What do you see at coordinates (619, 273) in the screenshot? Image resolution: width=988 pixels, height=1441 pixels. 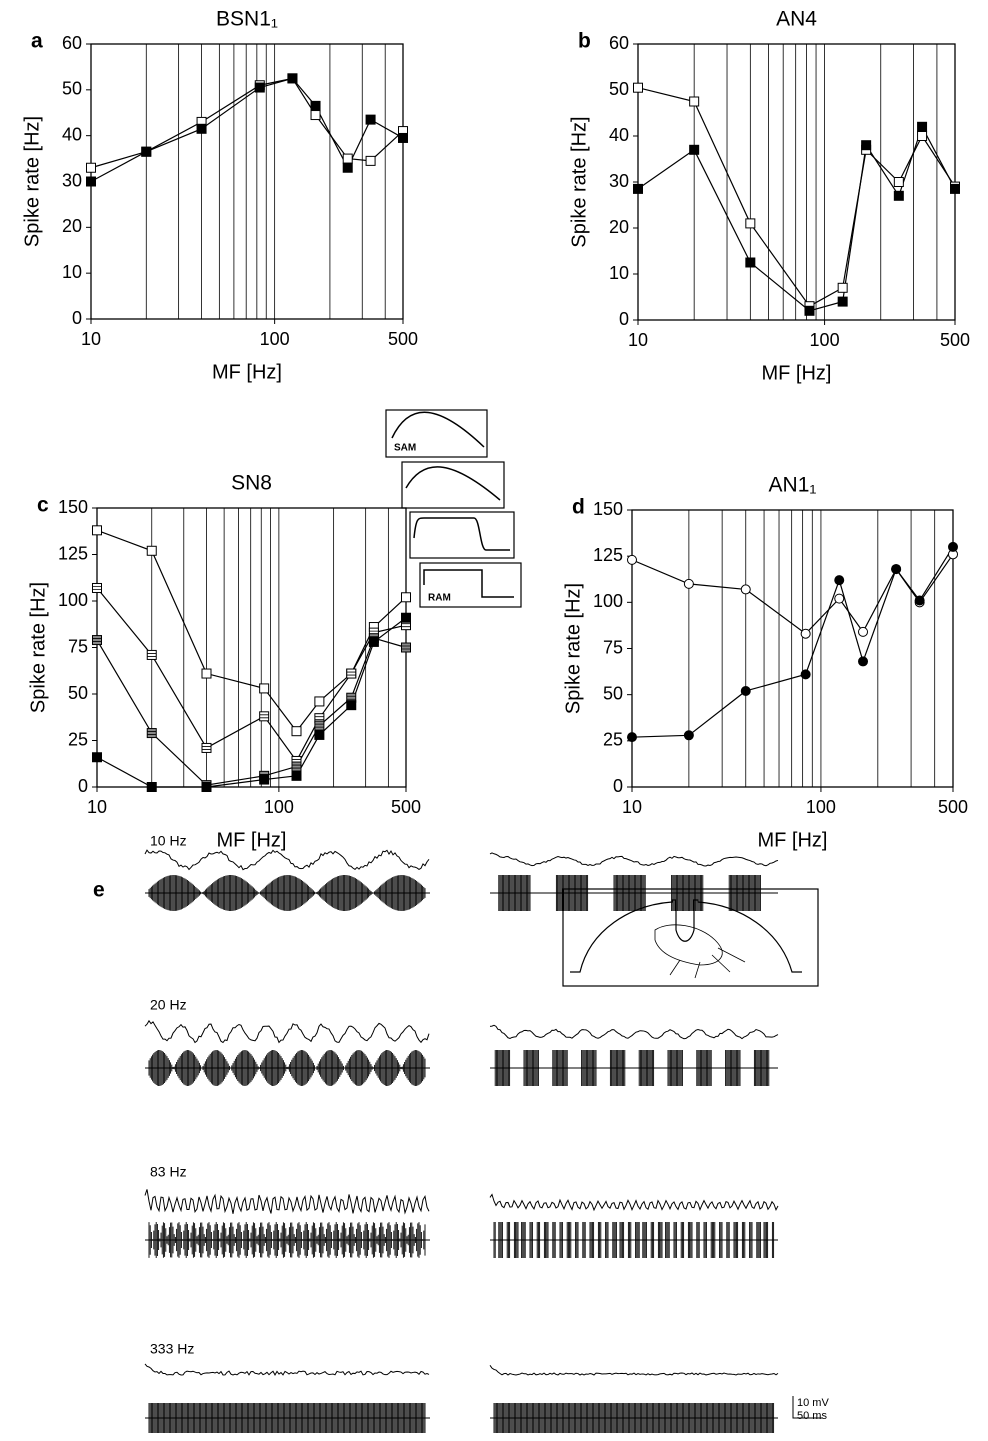 I see `y-tick-label: 10` at bounding box center [619, 273].